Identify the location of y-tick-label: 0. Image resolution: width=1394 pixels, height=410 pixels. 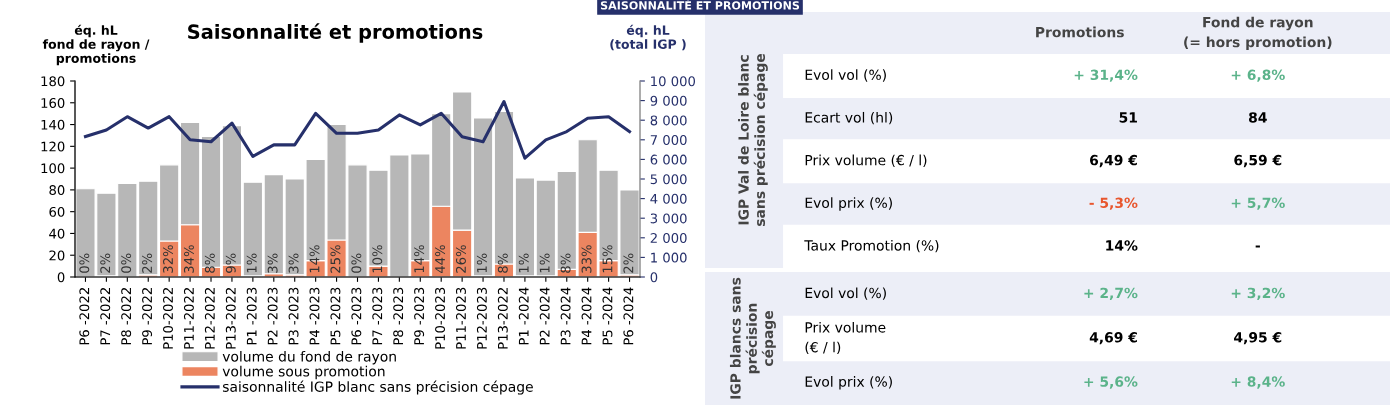
(61, 277).